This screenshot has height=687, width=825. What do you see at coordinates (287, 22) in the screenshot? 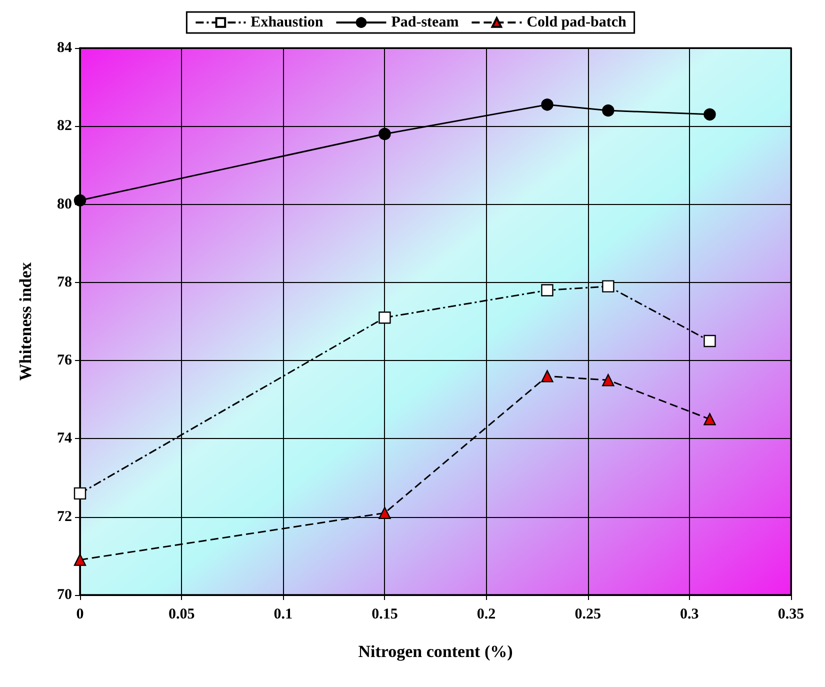
I see `legend-label: Exhaustion` at bounding box center [287, 22].